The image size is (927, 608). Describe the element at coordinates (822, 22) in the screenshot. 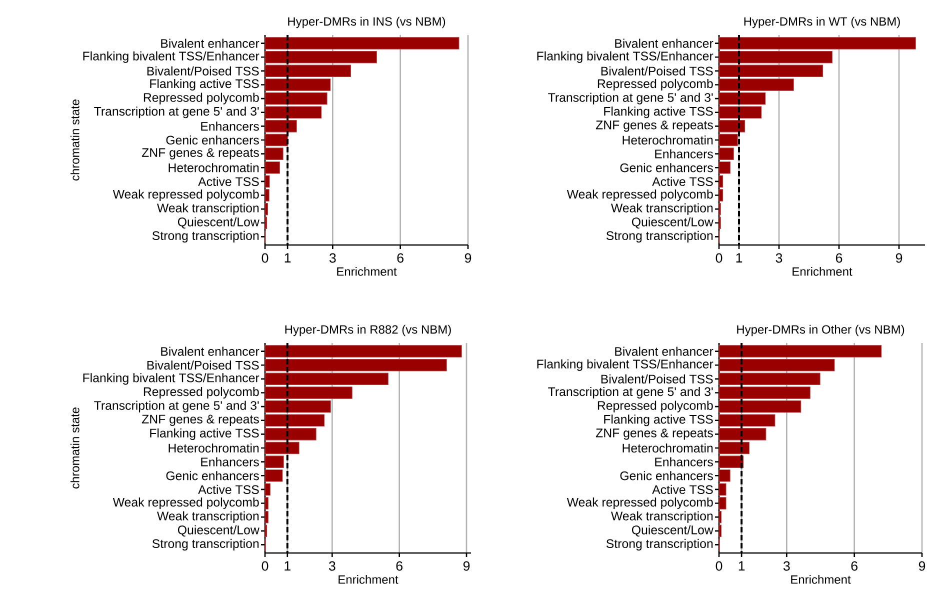

I see `chart-title: Hyper-DMRs in WT (vs NBM)` at that location.